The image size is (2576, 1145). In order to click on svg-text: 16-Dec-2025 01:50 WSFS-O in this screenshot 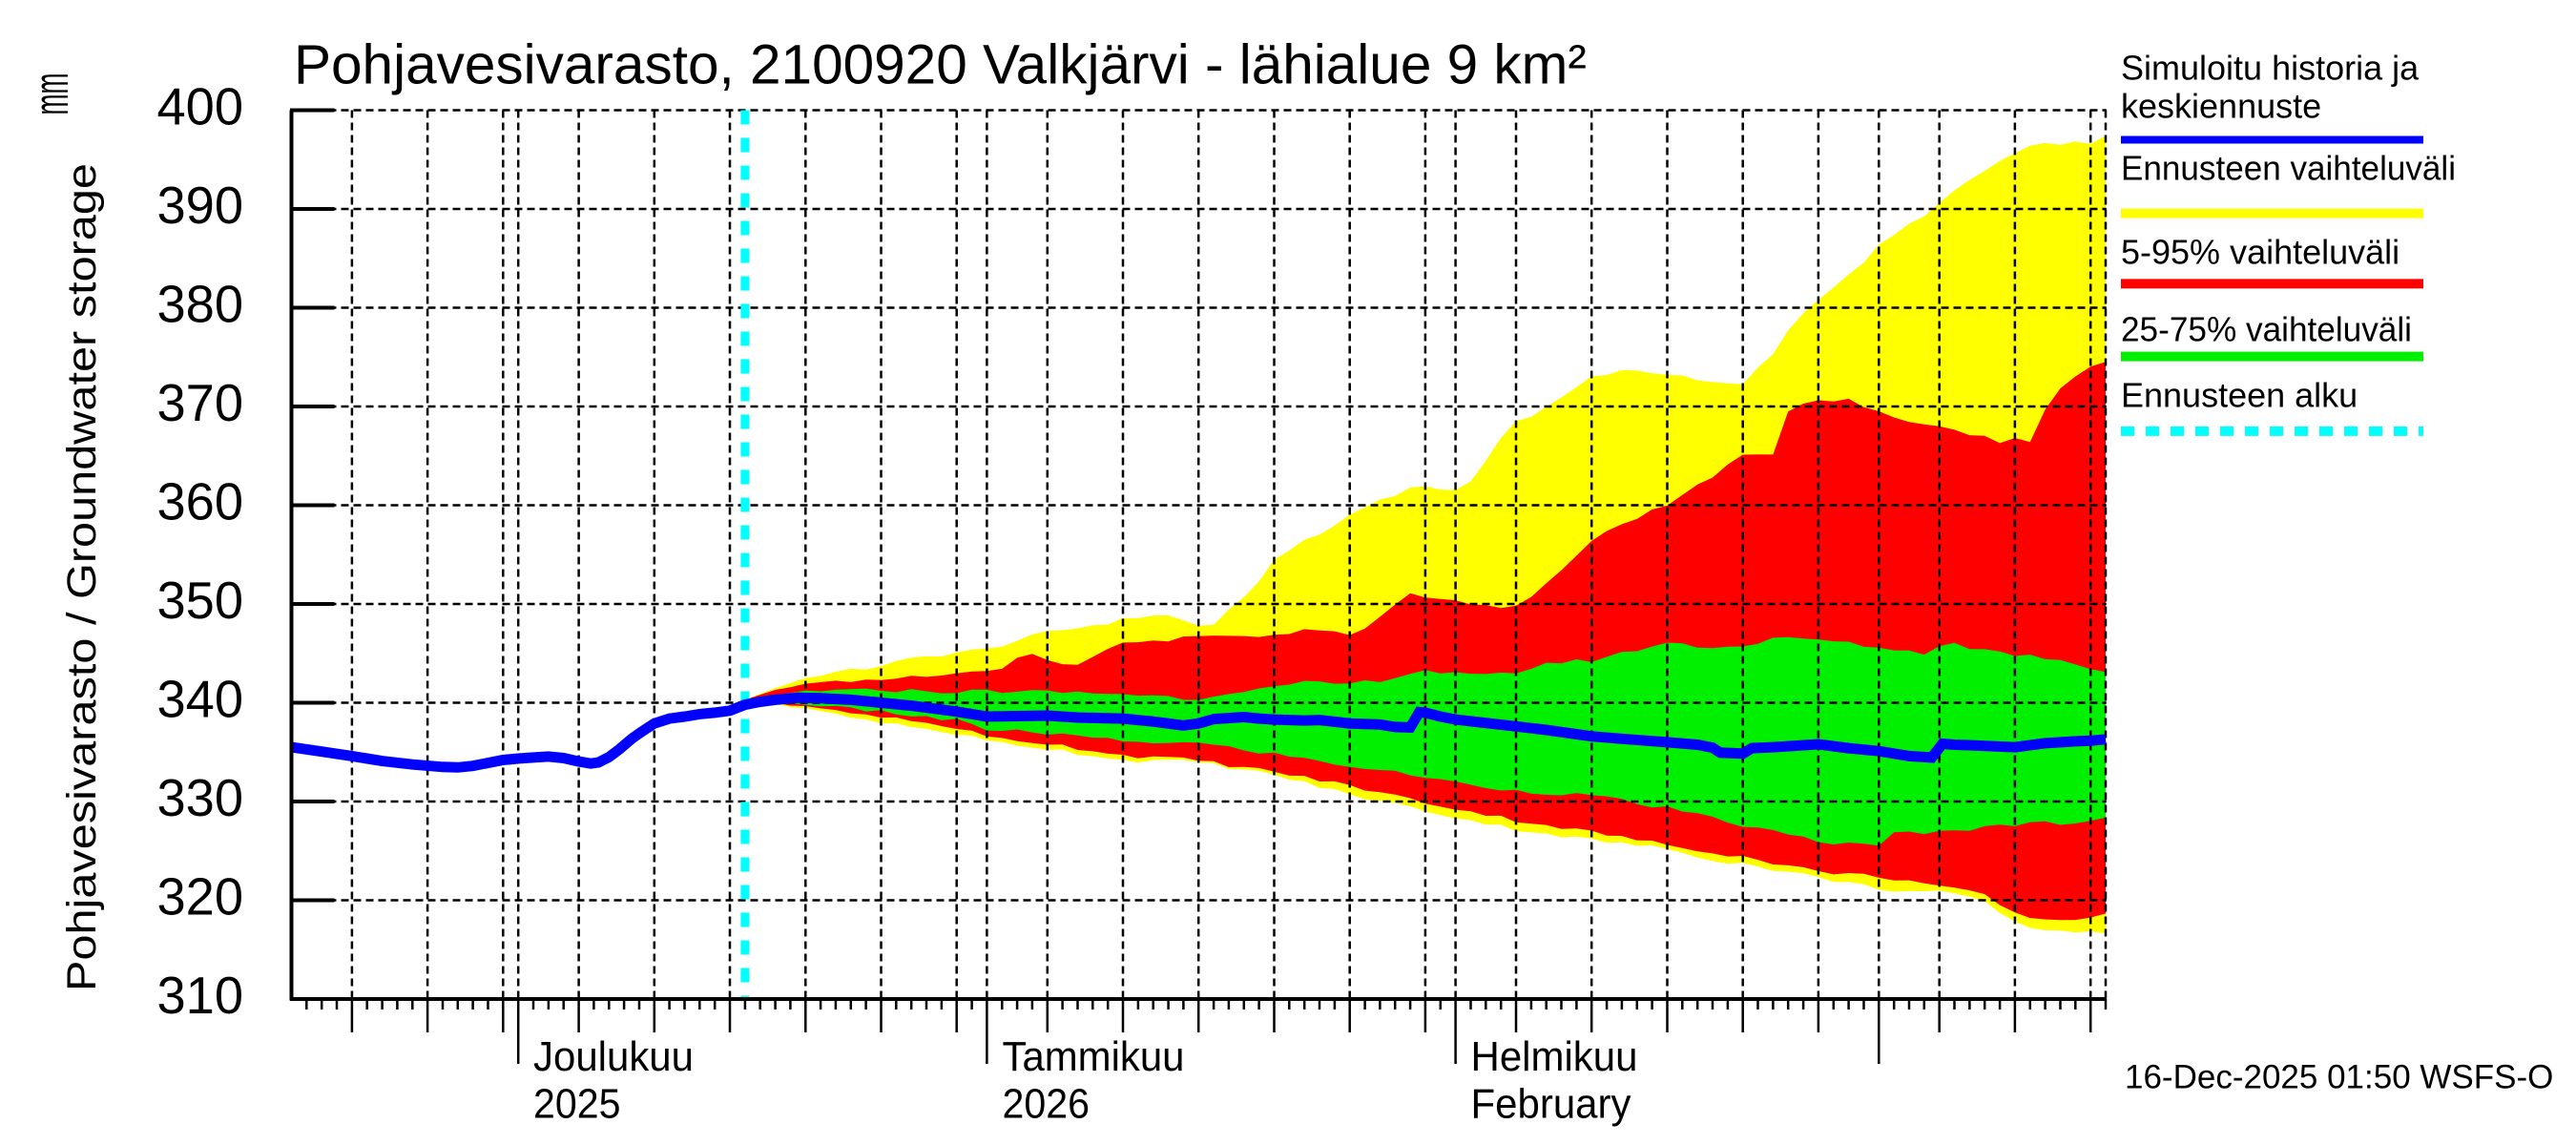, I will do `click(2339, 1077)`.